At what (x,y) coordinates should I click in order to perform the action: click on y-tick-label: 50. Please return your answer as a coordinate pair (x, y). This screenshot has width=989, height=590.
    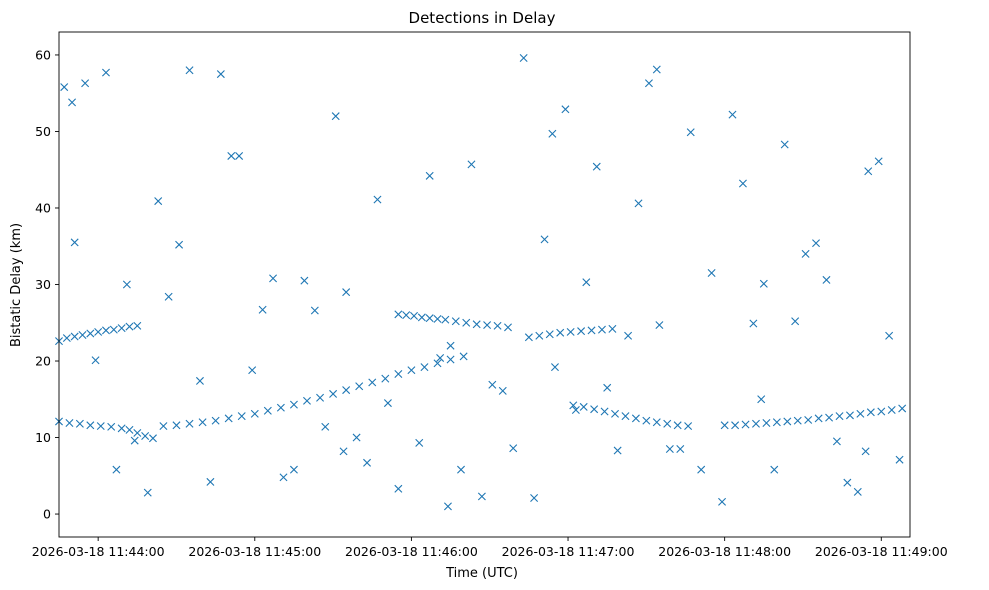
    Looking at the image, I should click on (43, 131).